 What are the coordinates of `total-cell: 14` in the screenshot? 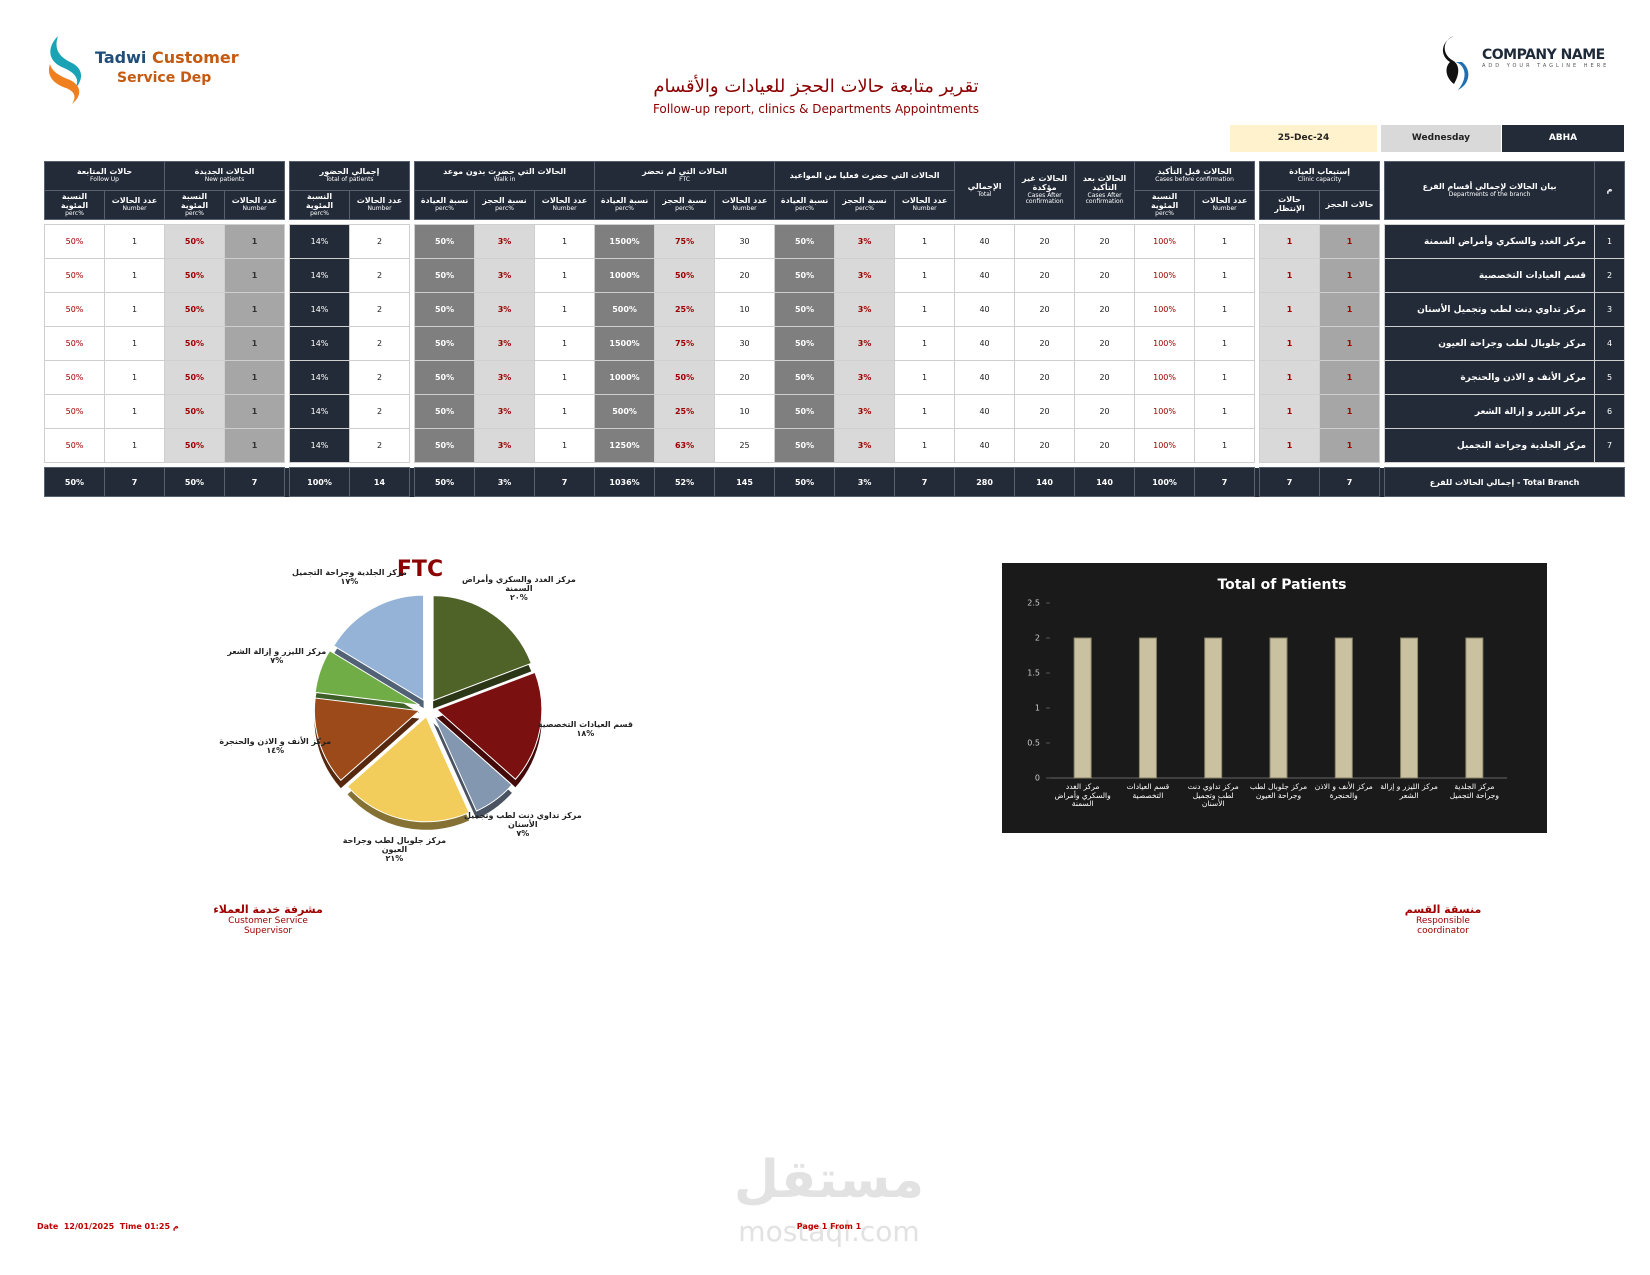 It's located at (379, 482).